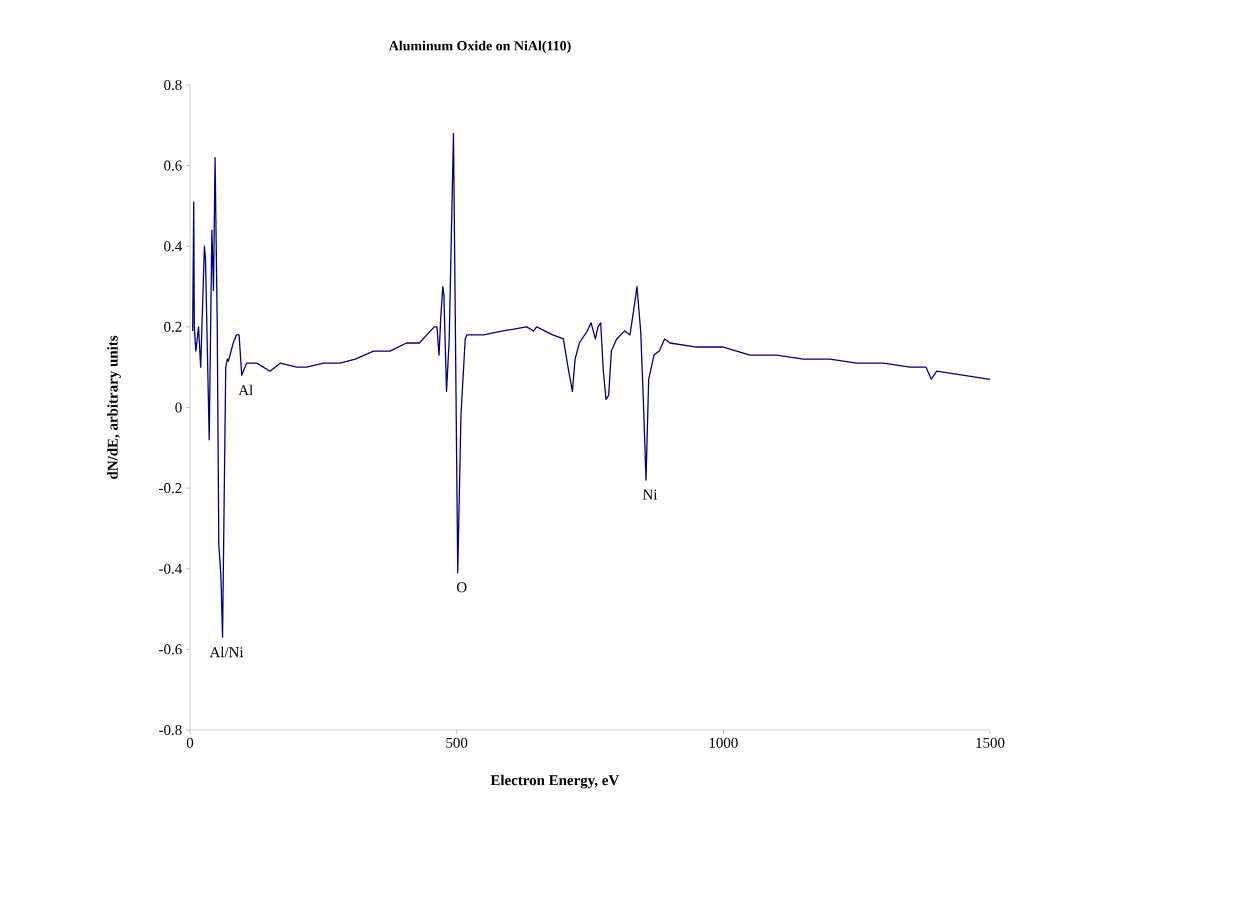  I want to click on y-tick-label: 0.8, so click(173, 85).